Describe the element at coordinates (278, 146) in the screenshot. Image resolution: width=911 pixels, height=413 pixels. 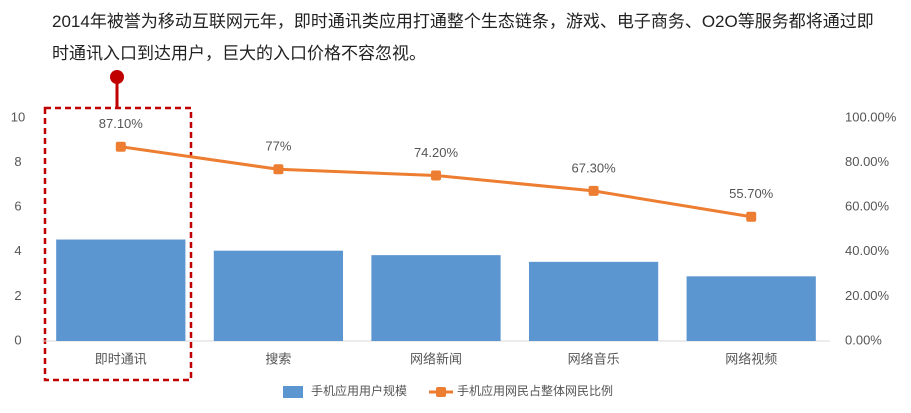
I see `data-label: 77%` at that location.